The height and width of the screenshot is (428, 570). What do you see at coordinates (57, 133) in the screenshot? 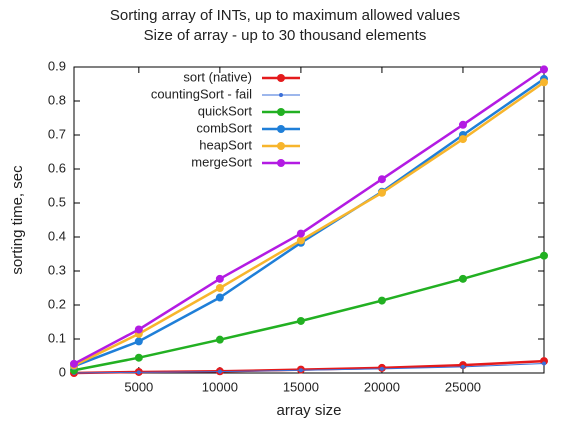
I see `y-tick-label: 0.7` at bounding box center [57, 133].